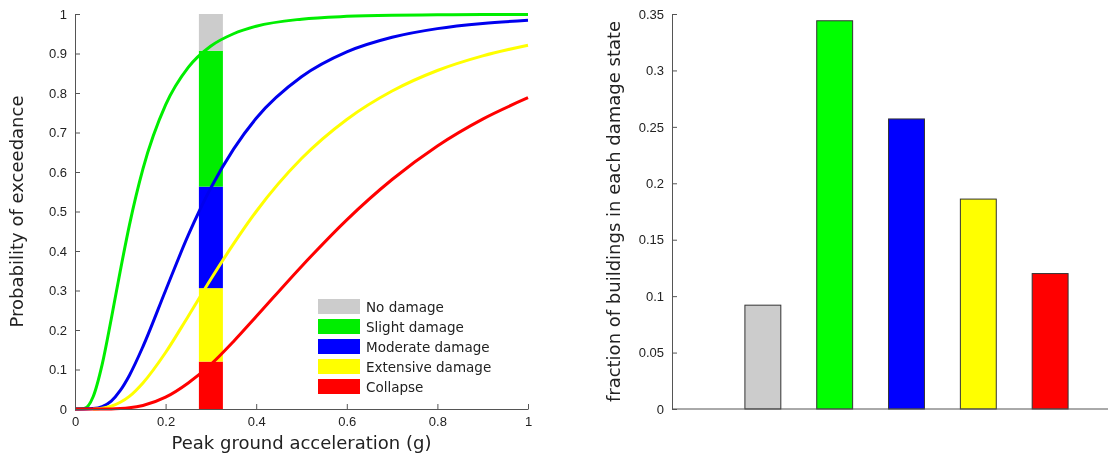 Image resolution: width=1112 pixels, height=458 pixels. Describe the element at coordinates (528, 422) in the screenshot. I see `x-tick-label: 1` at that location.